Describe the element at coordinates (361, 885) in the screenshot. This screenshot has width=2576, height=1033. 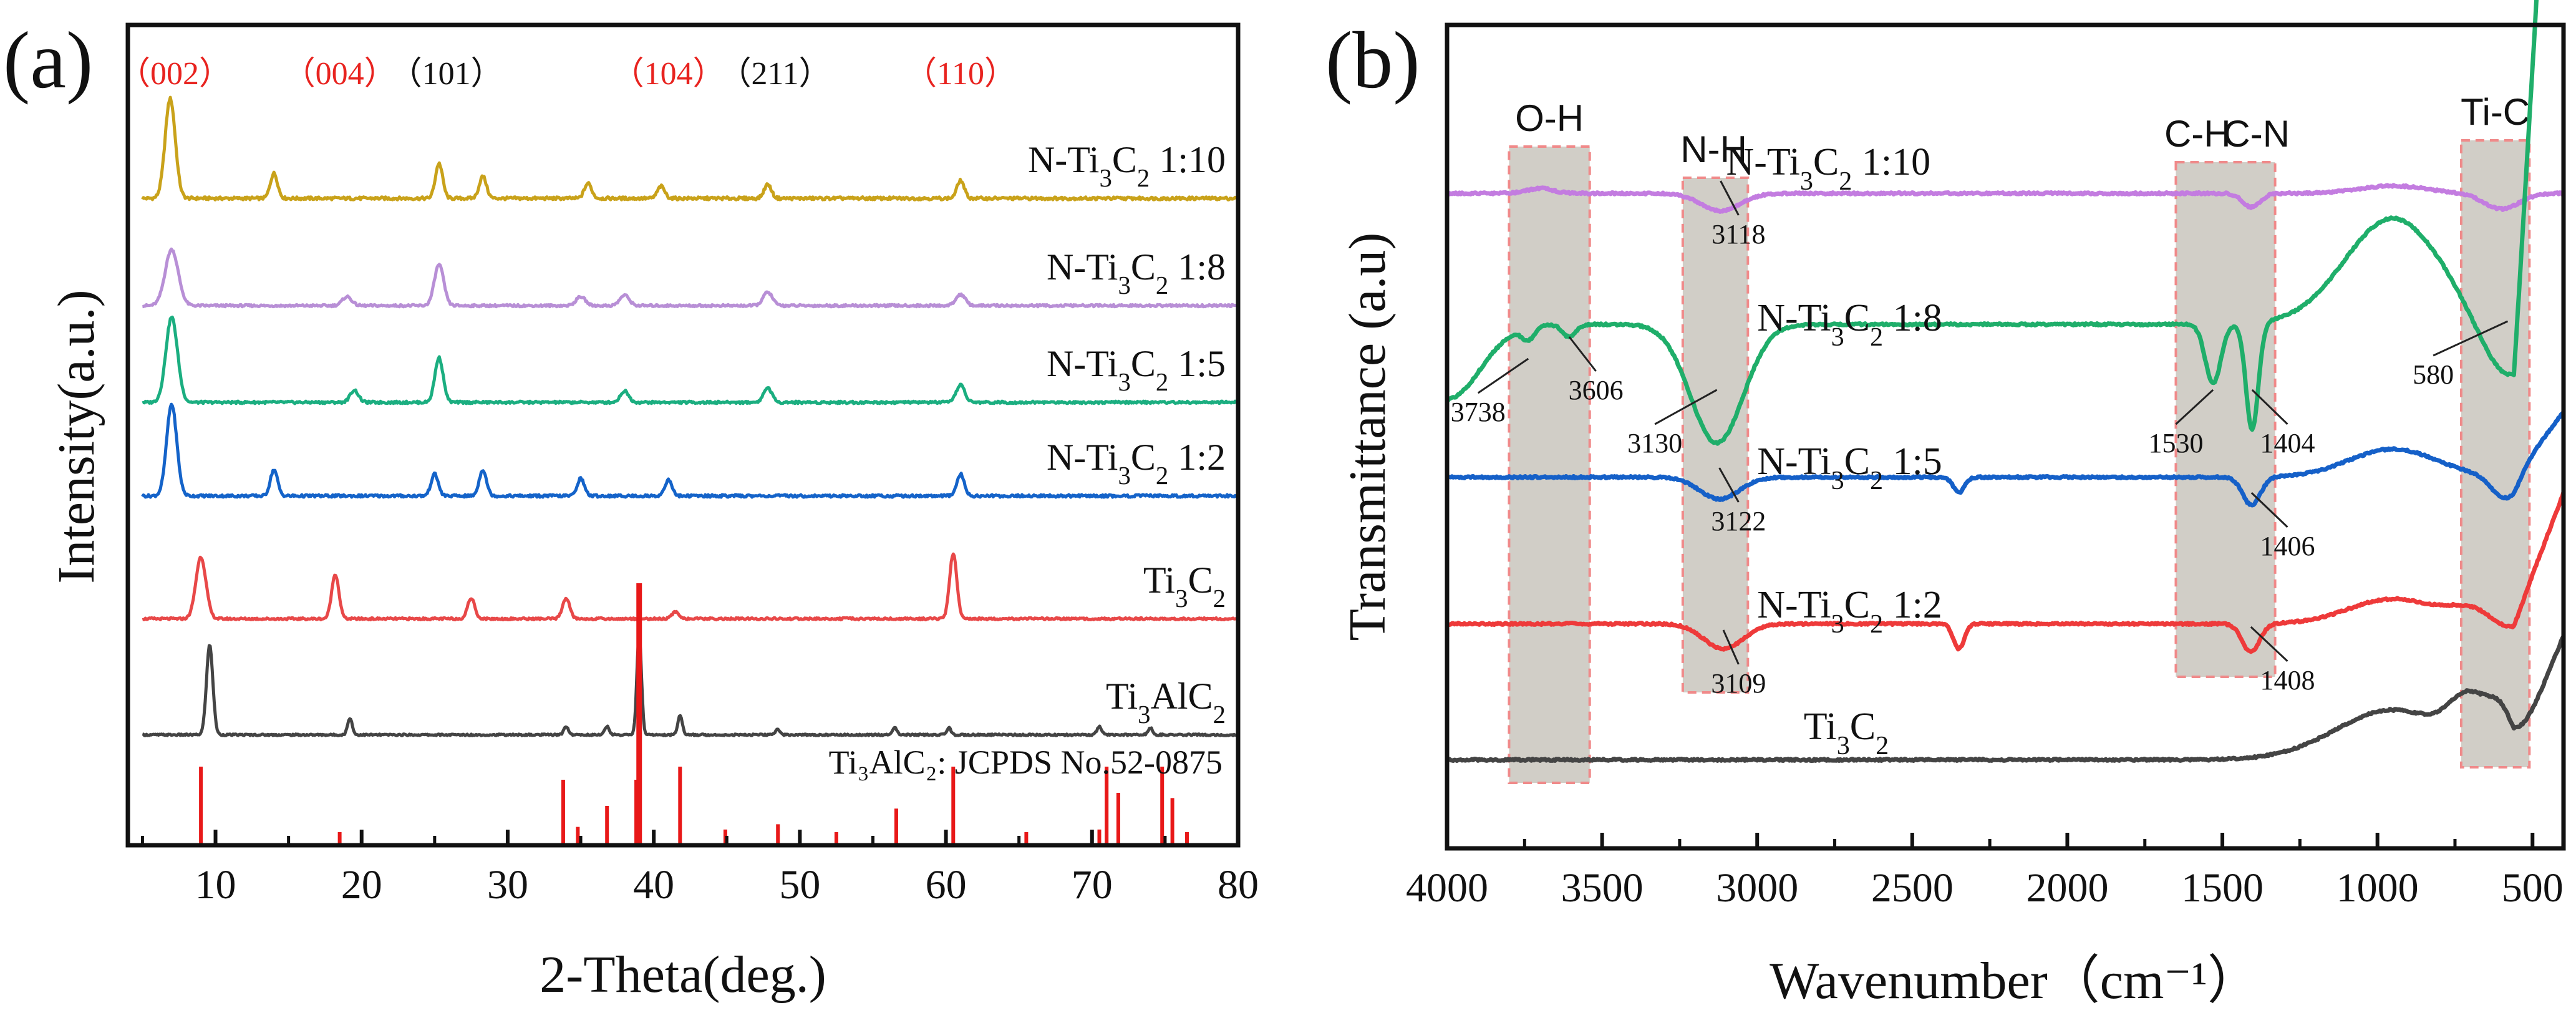
I see `a-x-tick-label-20: 20` at that location.